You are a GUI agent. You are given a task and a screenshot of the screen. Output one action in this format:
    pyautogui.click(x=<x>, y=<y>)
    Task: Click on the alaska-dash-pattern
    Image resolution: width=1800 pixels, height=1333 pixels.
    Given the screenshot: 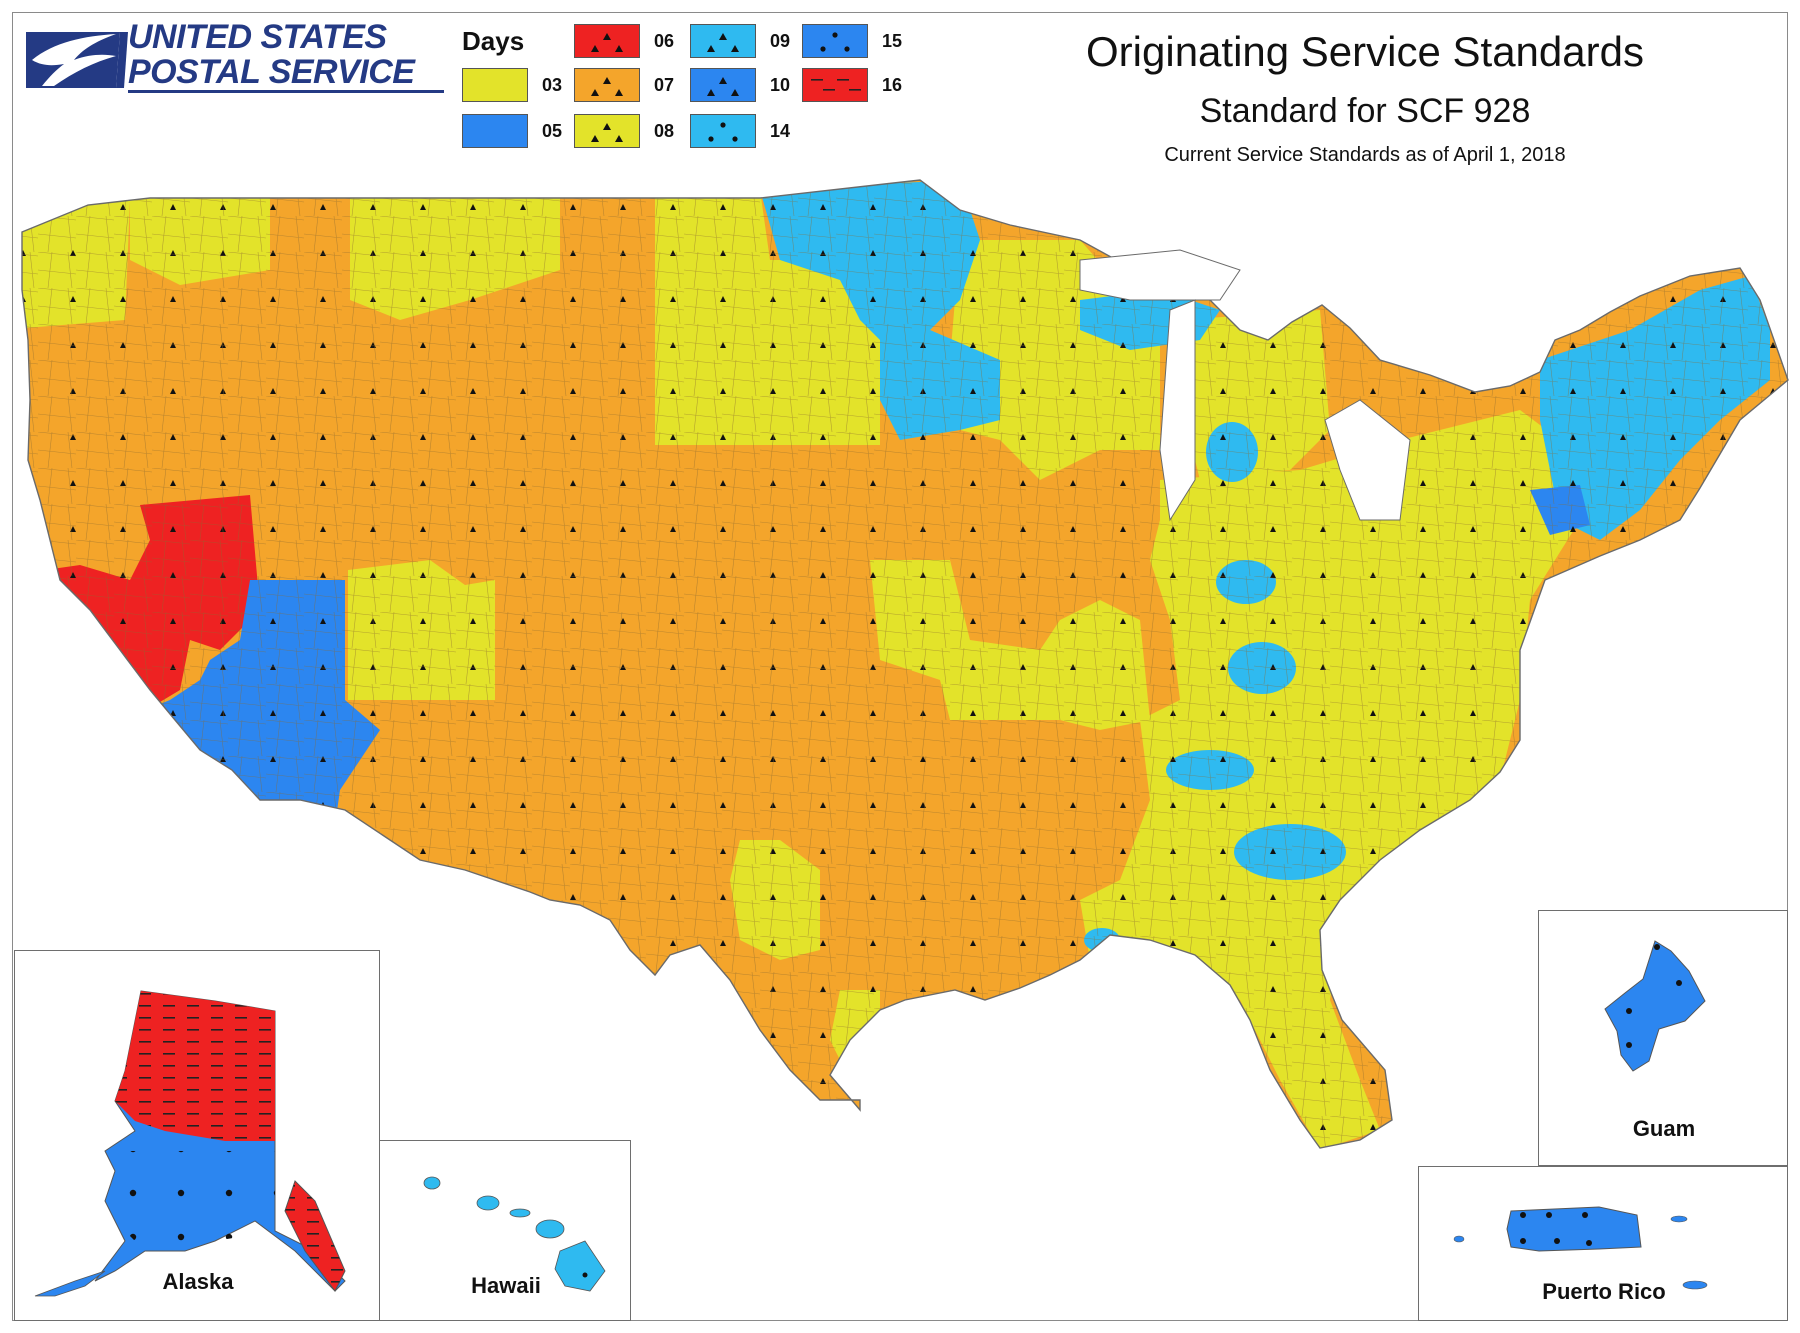 What is the action you would take?
    pyautogui.click(x=195, y=1066)
    